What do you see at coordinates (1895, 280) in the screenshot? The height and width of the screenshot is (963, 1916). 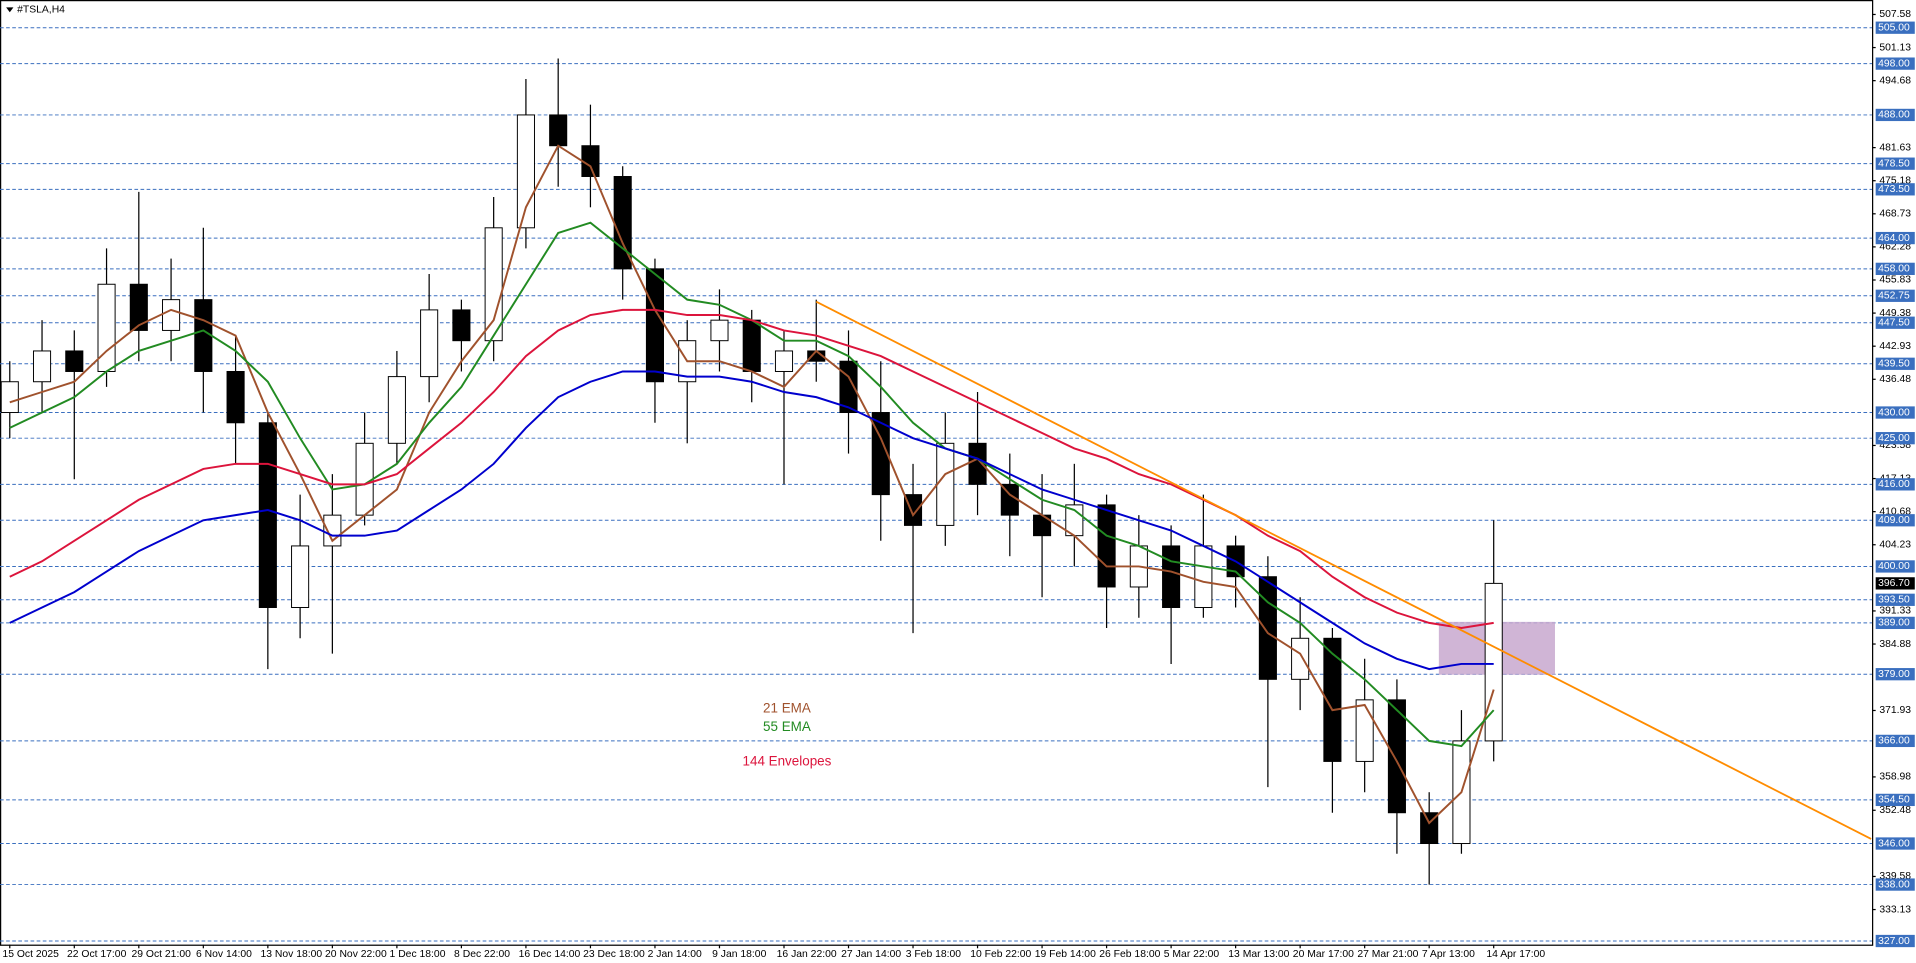 I see `y-tick-label: 455.83` at bounding box center [1895, 280].